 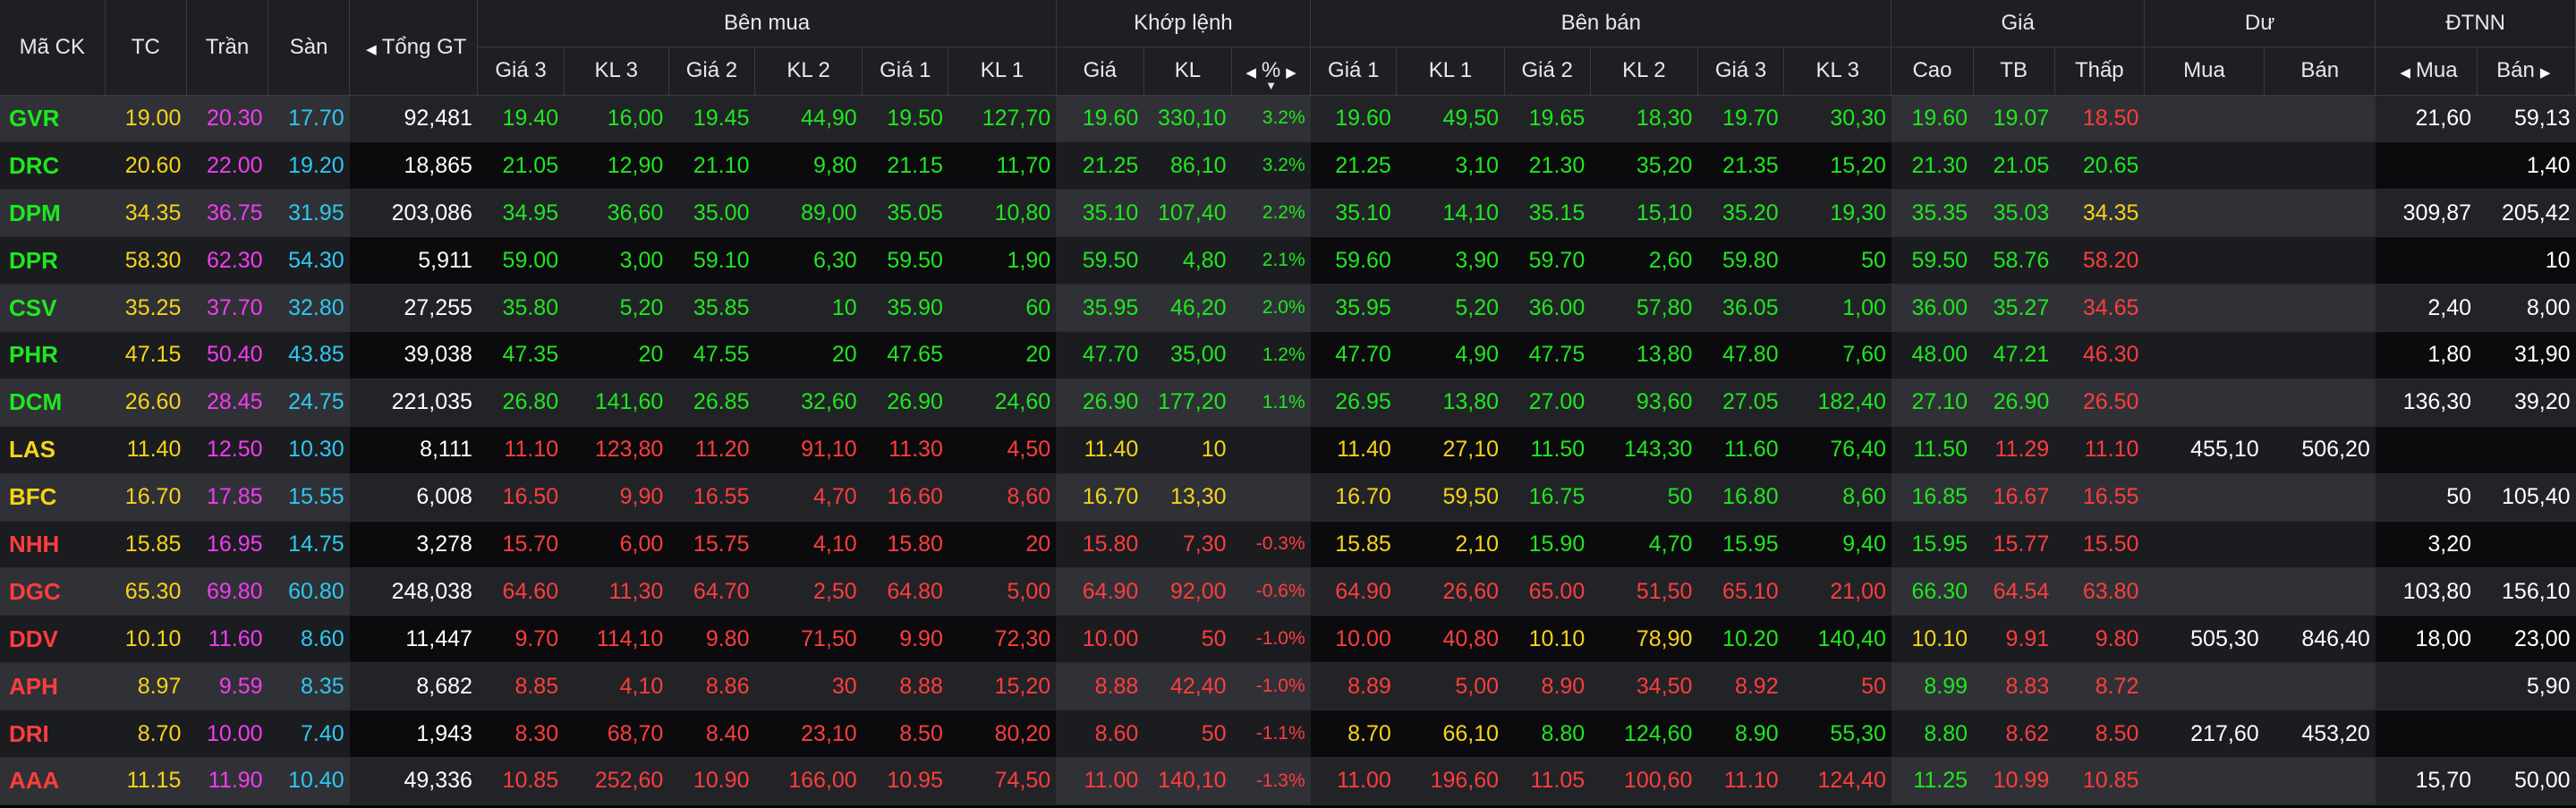 I want to click on sort-down-icon: ▼, so click(x=1271, y=85).